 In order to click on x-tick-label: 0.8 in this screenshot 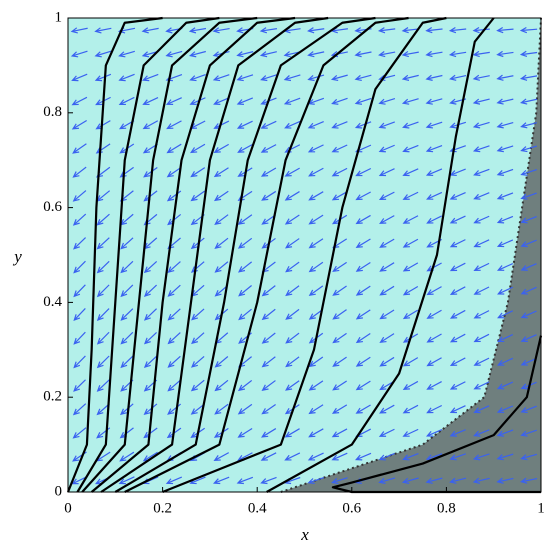, I will do `click(446, 508)`.